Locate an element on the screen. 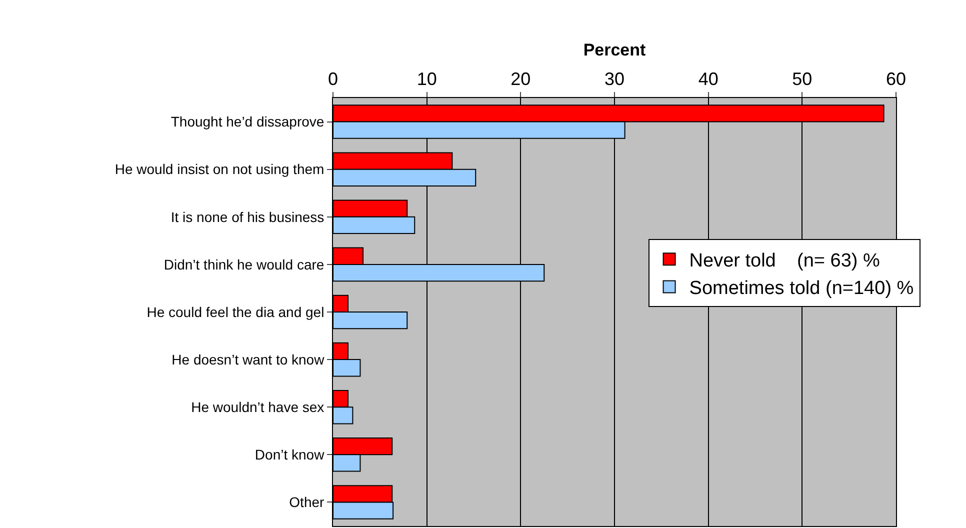 The height and width of the screenshot is (528, 966). x-tick-label: 30 is located at coordinates (614, 78).